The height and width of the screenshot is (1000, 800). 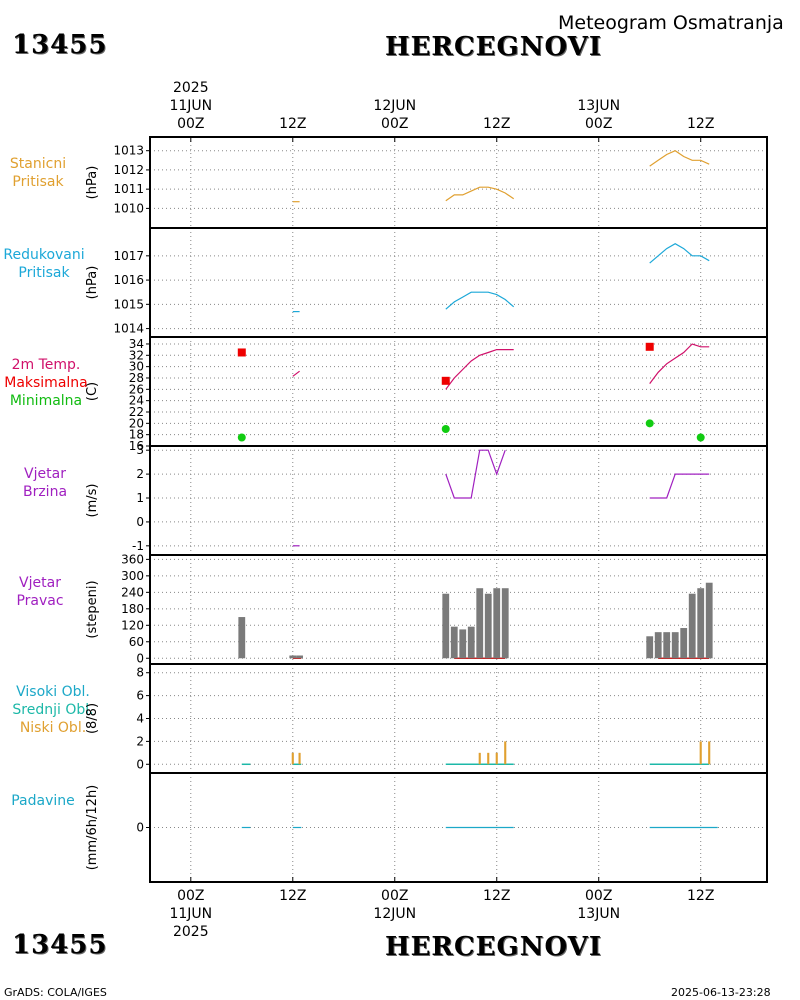 What do you see at coordinates (140, 450) in the screenshot?
I see `y-tick-label: 3` at bounding box center [140, 450].